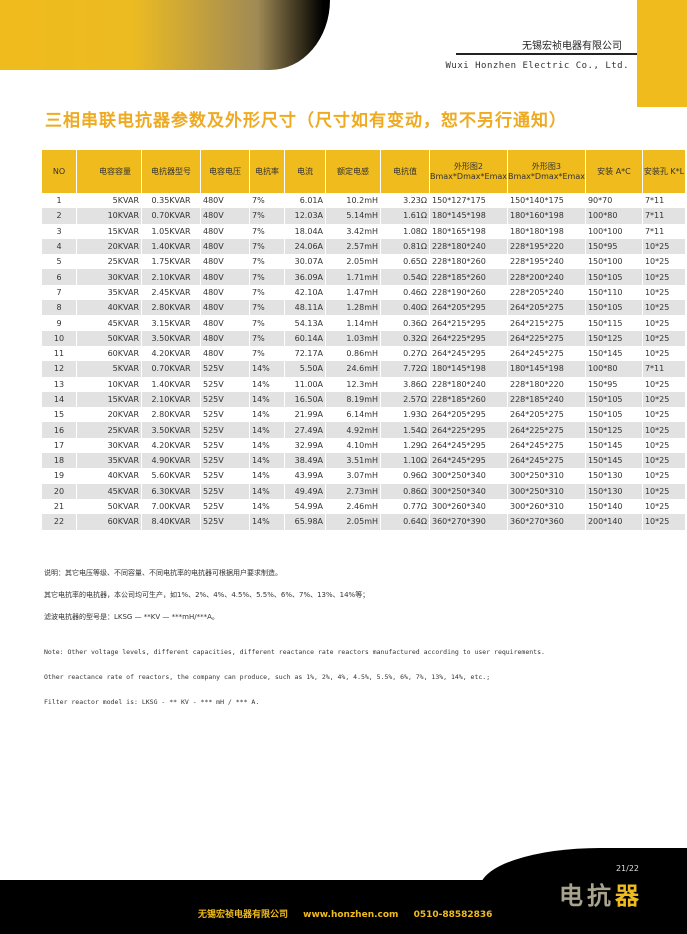  I want to click on table-cell: 228*195*240, so click(536, 262).